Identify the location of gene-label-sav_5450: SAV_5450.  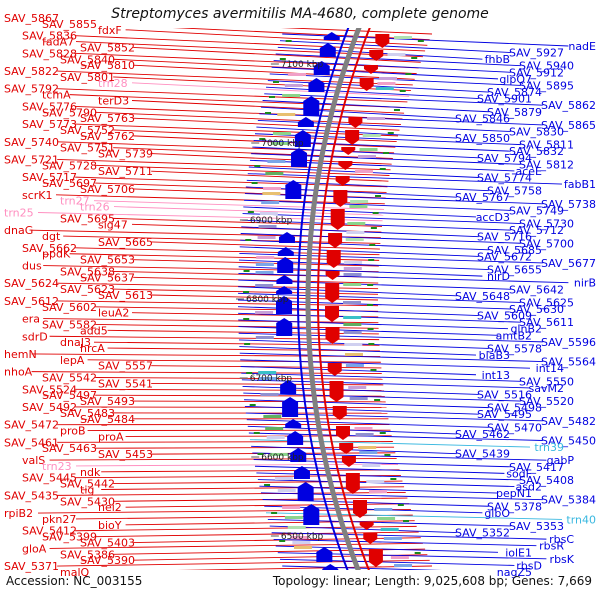
(568, 441).